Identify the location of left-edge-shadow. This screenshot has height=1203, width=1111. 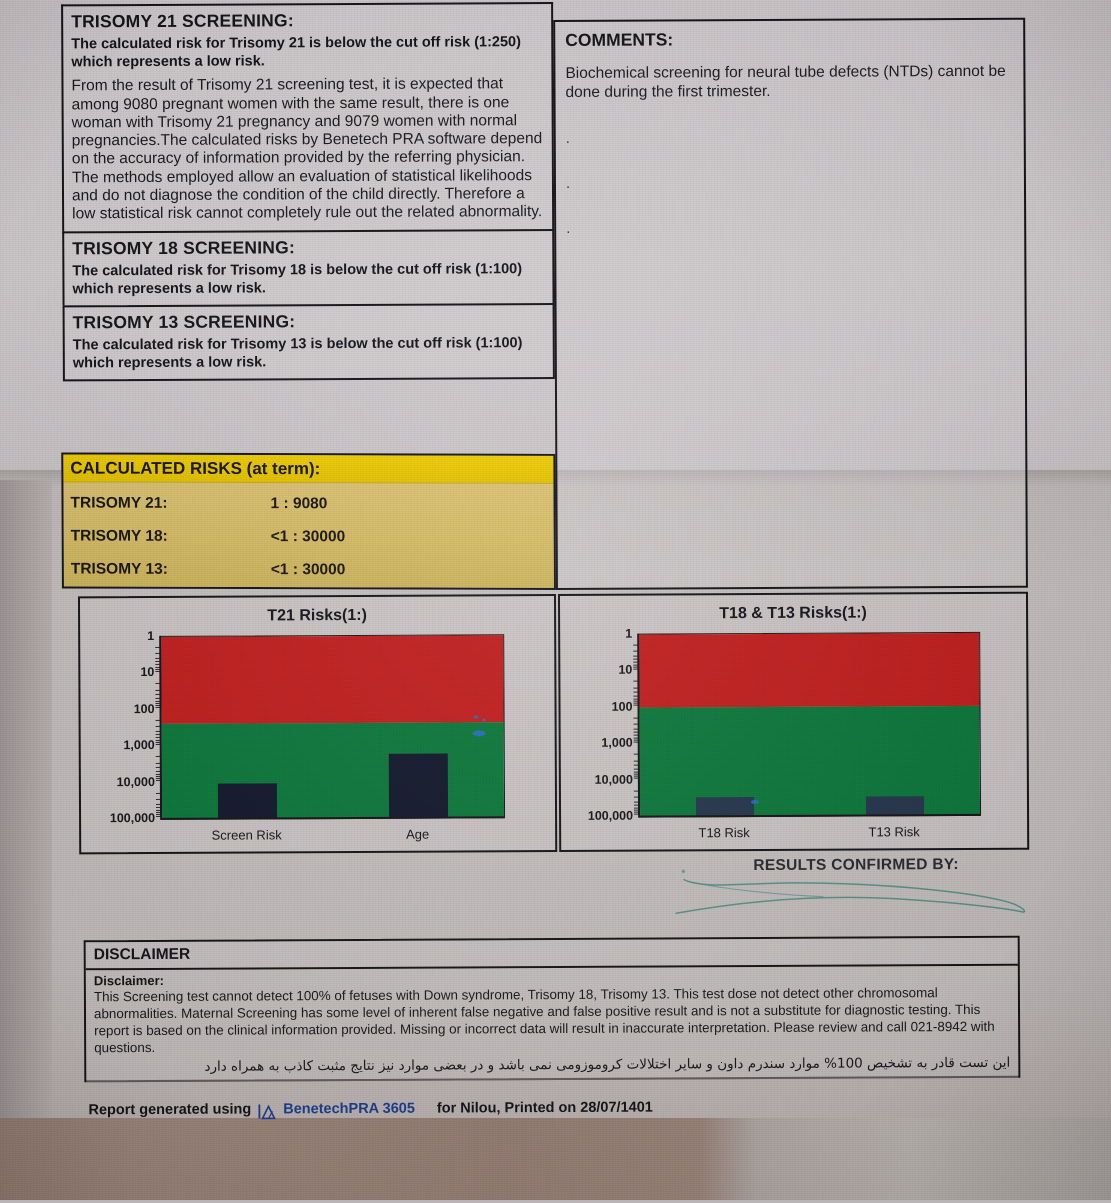
(26, 800).